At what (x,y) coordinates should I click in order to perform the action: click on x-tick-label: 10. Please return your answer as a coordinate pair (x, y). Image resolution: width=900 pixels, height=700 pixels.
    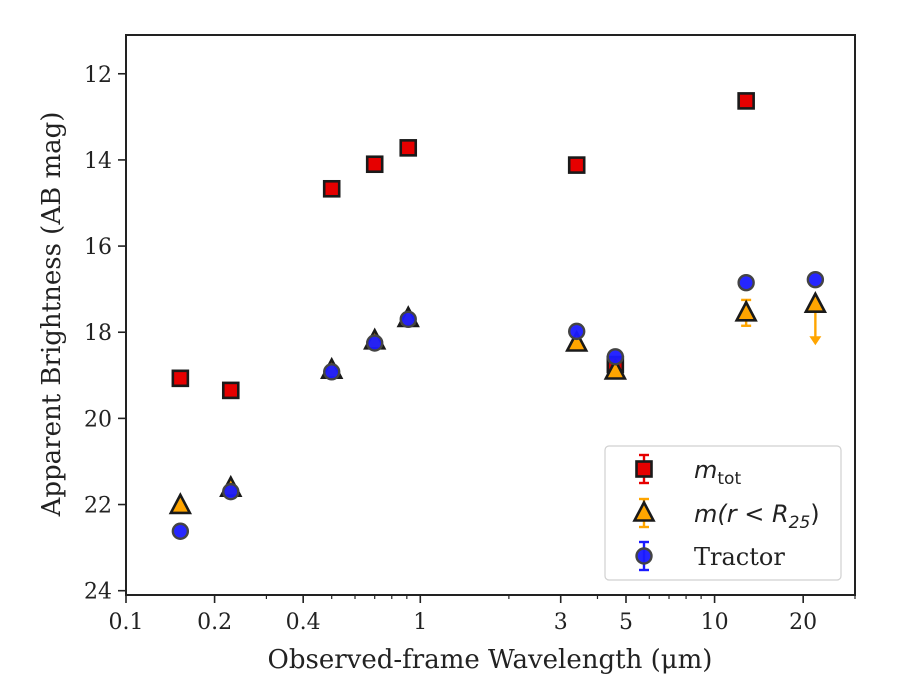
    Looking at the image, I should click on (715, 622).